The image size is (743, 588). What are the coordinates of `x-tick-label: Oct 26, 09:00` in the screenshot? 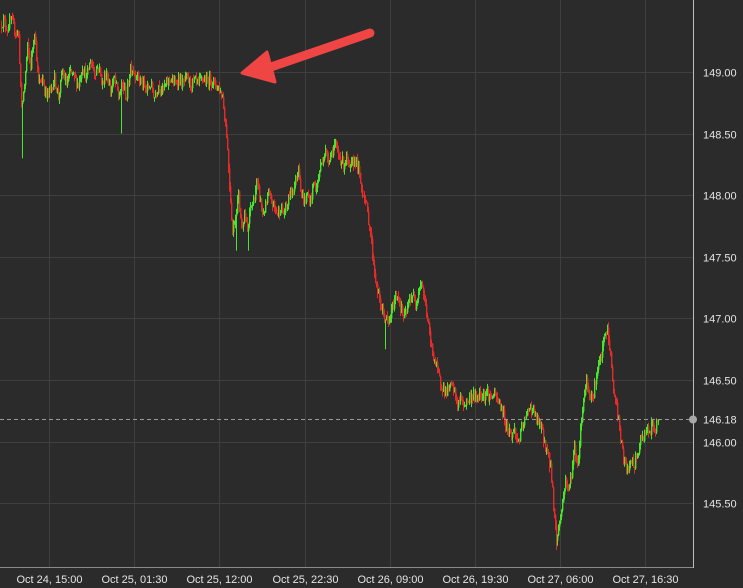 It's located at (390, 580).